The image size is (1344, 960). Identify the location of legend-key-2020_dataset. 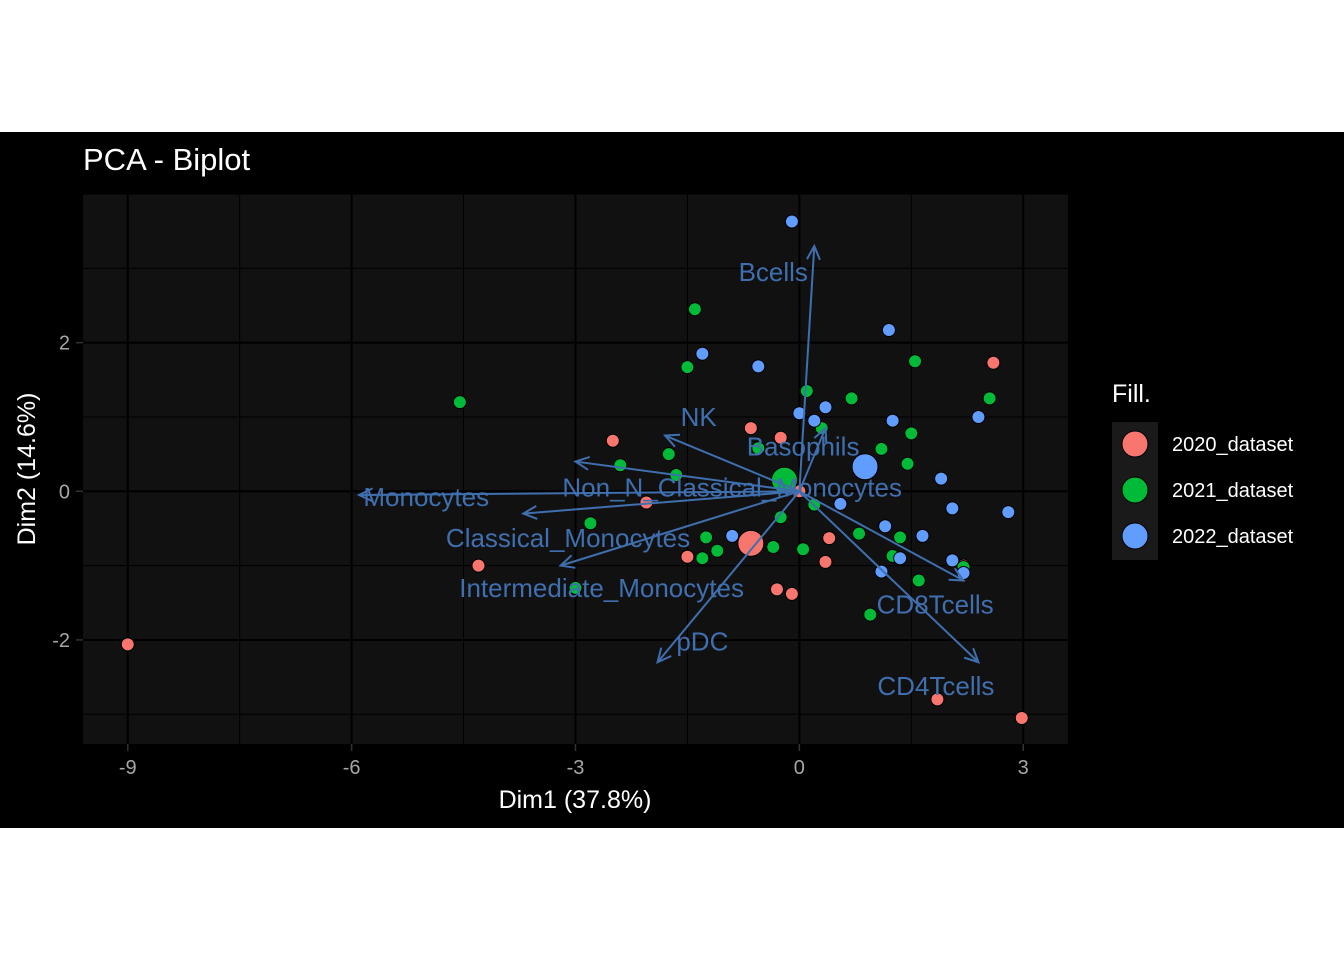
(1135, 444).